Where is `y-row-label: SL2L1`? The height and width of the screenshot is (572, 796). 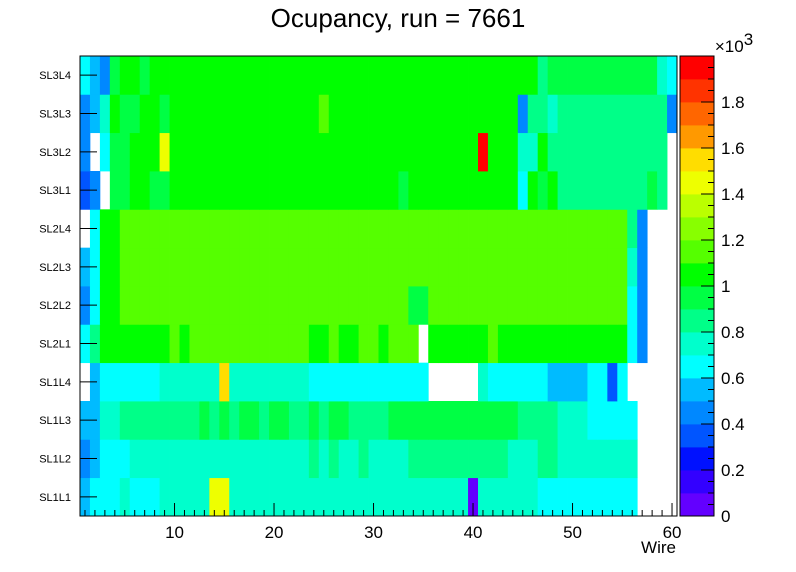 y-row-label: SL2L1 is located at coordinates (55, 345).